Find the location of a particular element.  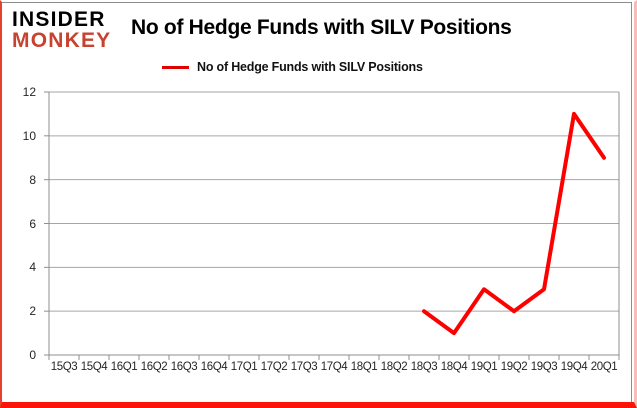

x-tick-label: 17Q2 is located at coordinates (274, 367).